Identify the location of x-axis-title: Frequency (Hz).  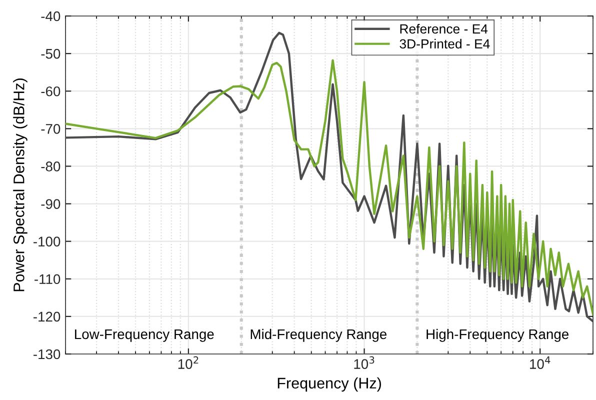
(329, 384).